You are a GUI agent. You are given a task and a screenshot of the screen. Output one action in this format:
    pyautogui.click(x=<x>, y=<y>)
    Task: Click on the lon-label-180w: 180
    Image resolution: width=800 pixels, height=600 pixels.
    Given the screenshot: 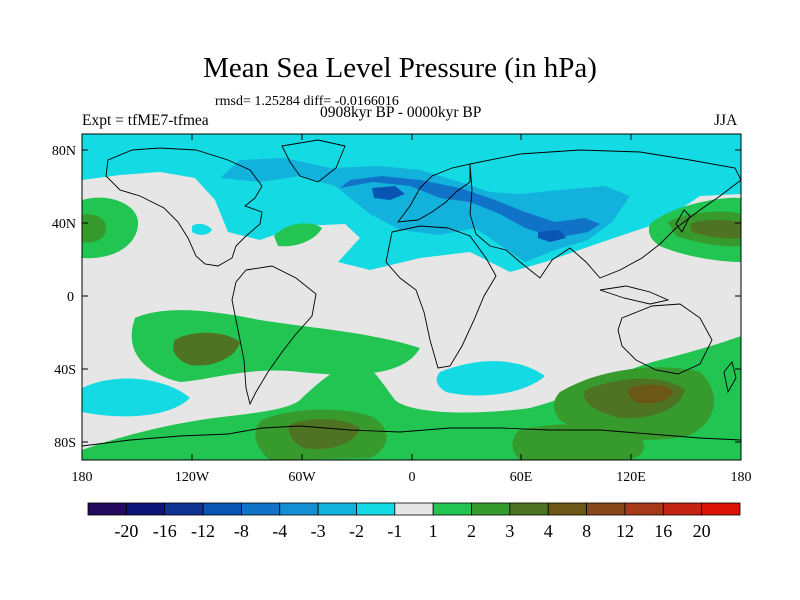 What is the action you would take?
    pyautogui.click(x=82, y=477)
    